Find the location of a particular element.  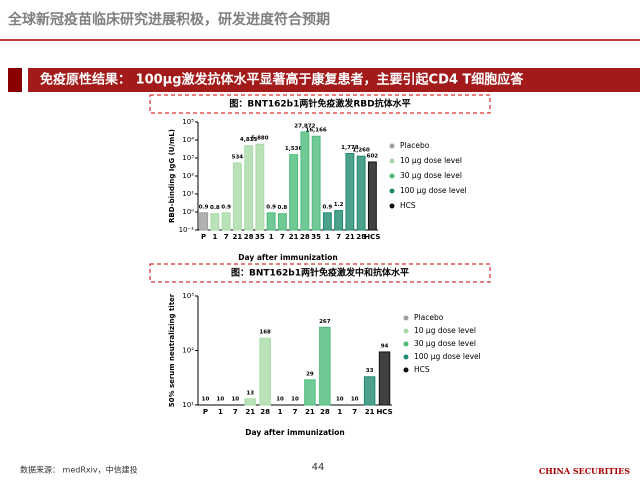

x-axis-label: Day after immunization is located at coordinates (294, 432).